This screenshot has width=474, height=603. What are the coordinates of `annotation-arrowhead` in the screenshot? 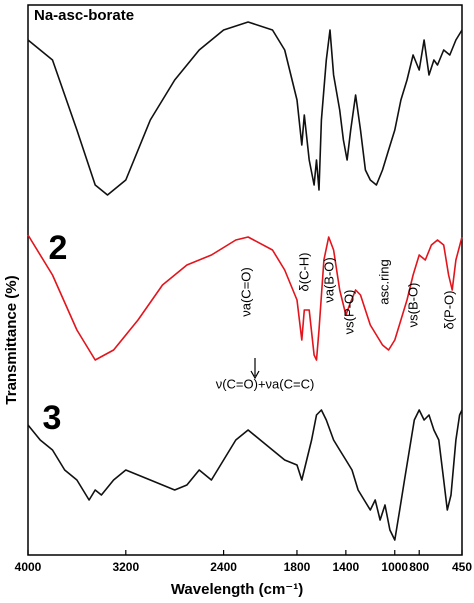 It's located at (255, 375).